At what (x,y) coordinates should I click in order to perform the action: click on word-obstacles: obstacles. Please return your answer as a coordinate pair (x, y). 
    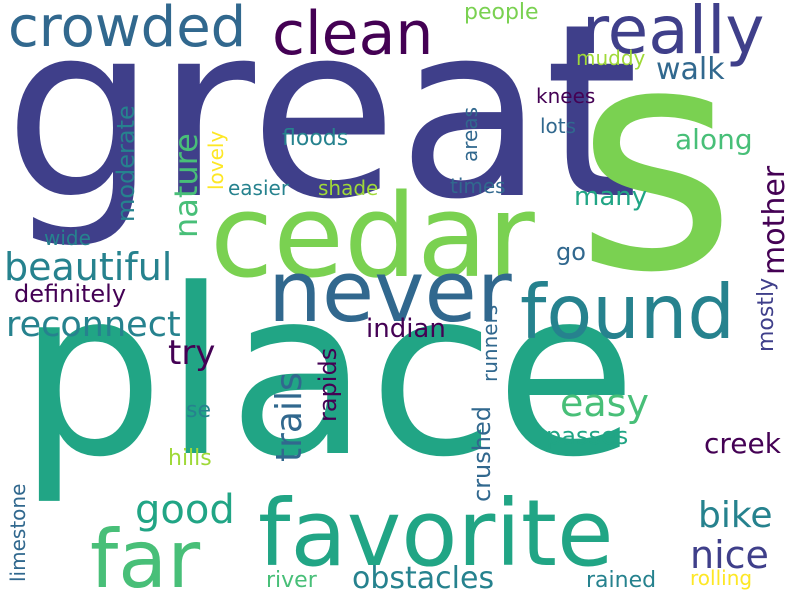
    Looking at the image, I should click on (423, 578).